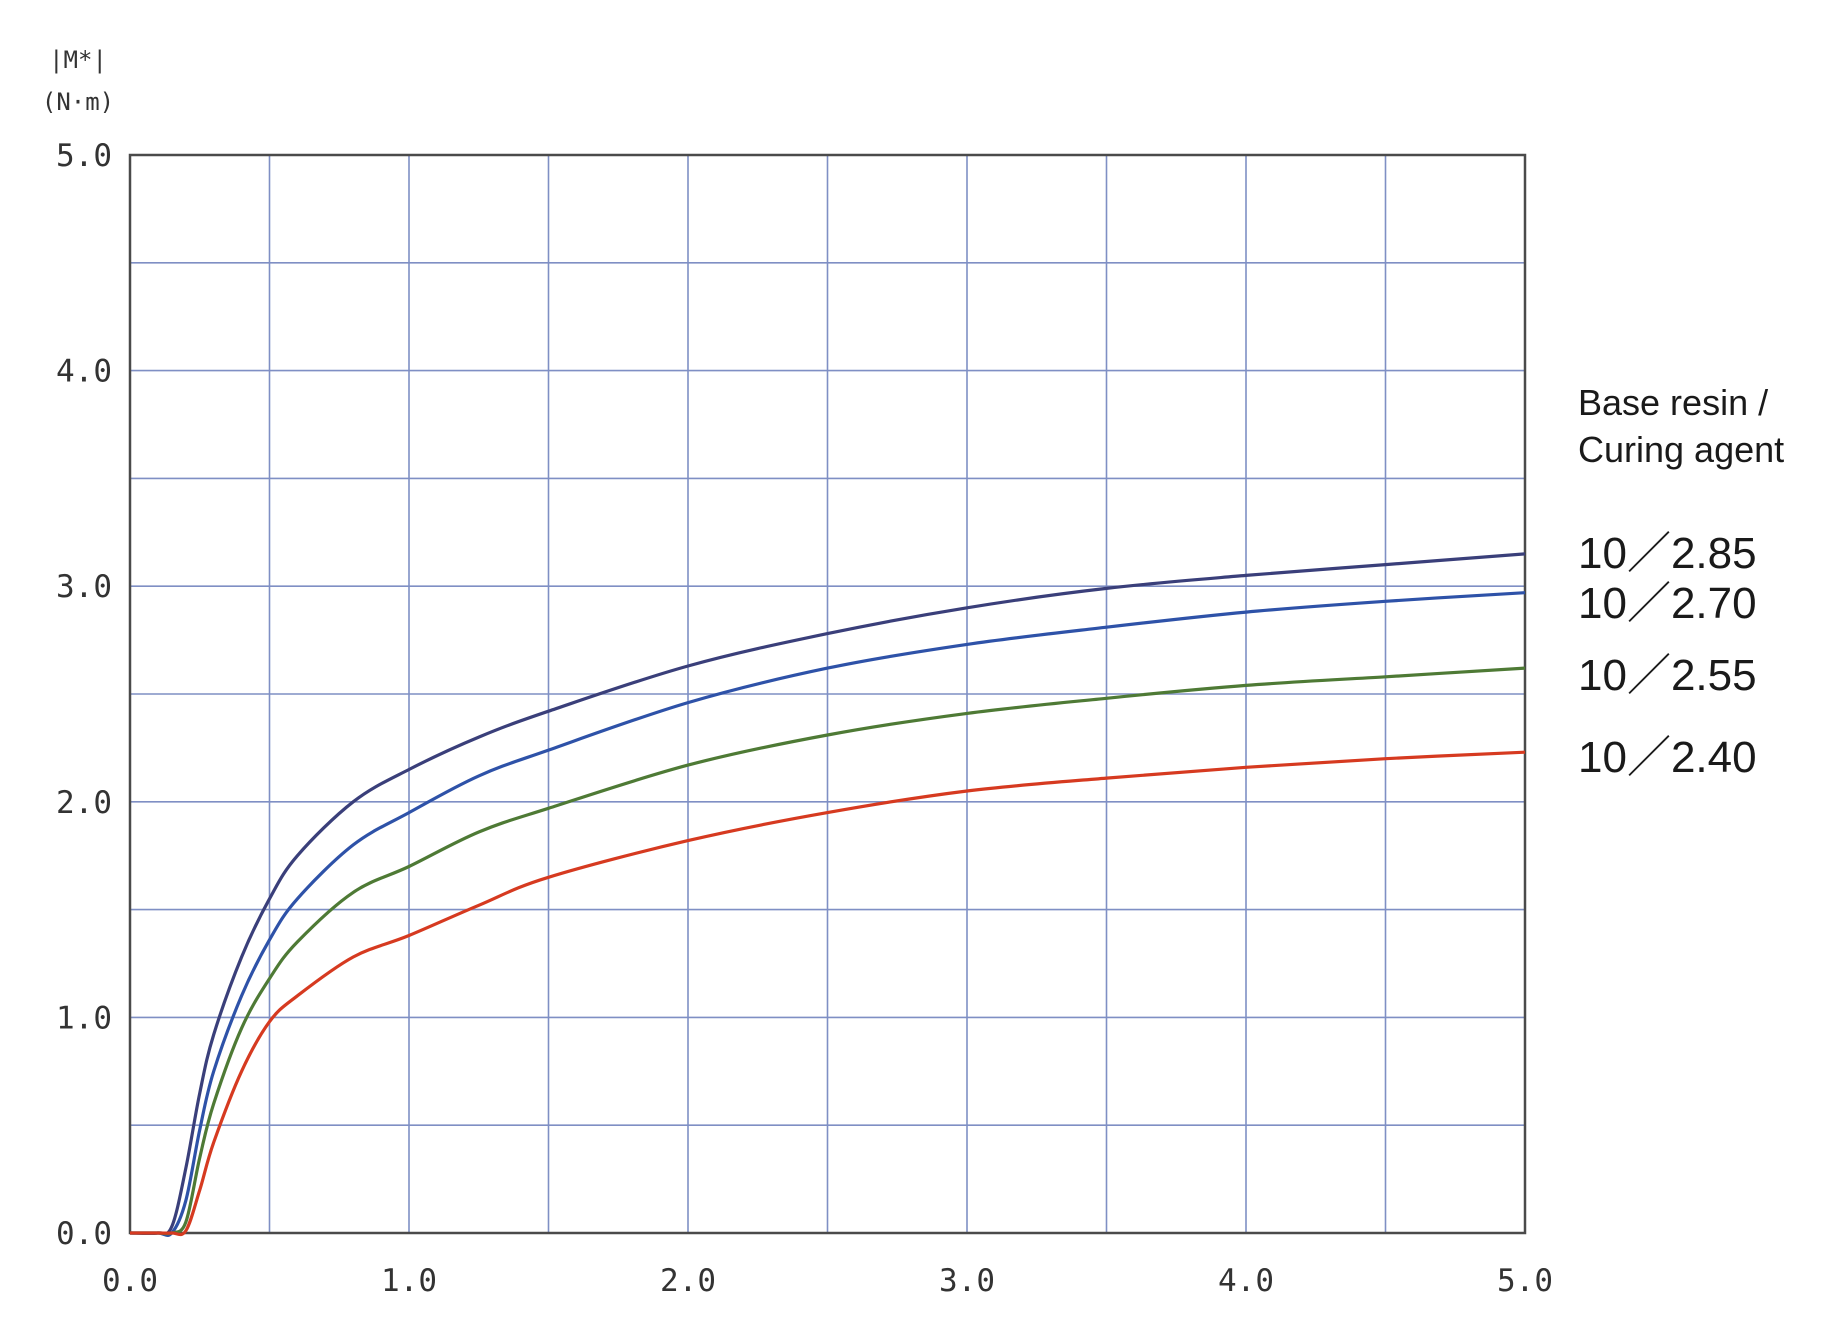 The height and width of the screenshot is (1342, 1826). I want to click on x-tick-label: 1.0, so click(409, 1281).